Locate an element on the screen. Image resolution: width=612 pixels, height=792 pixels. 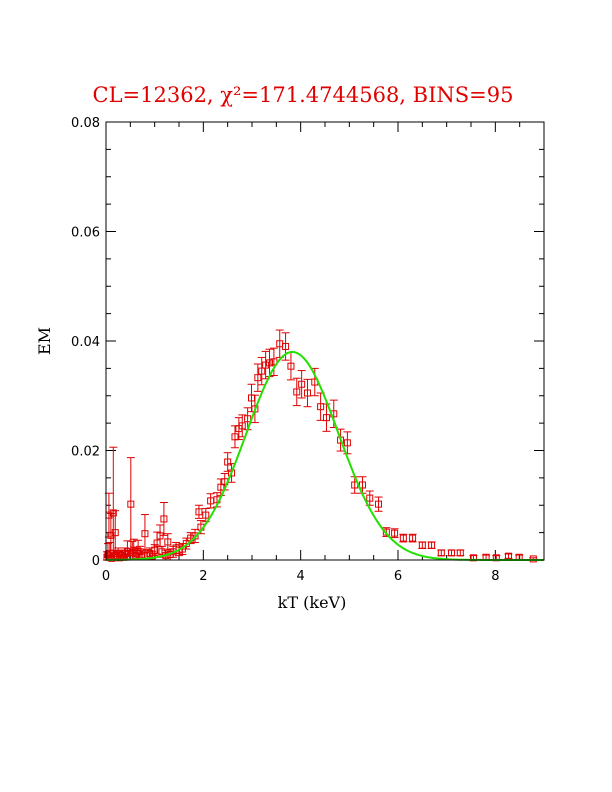
x-tick-label: 2 is located at coordinates (203, 576).